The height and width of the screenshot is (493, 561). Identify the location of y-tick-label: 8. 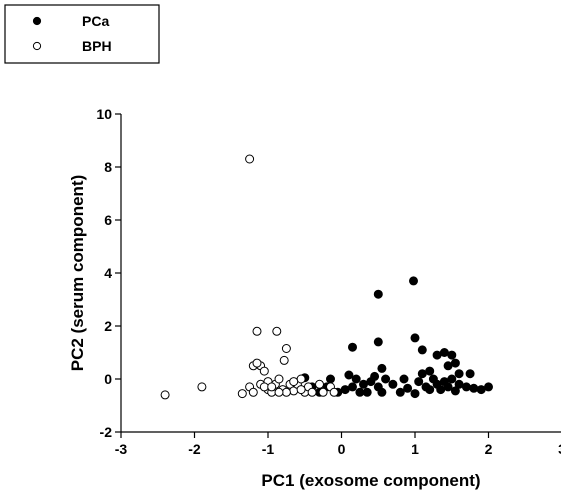
(108, 167).